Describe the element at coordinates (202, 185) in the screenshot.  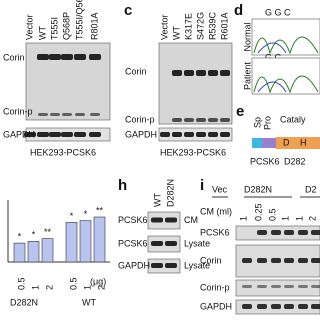
I see `panel-letter: i` at that location.